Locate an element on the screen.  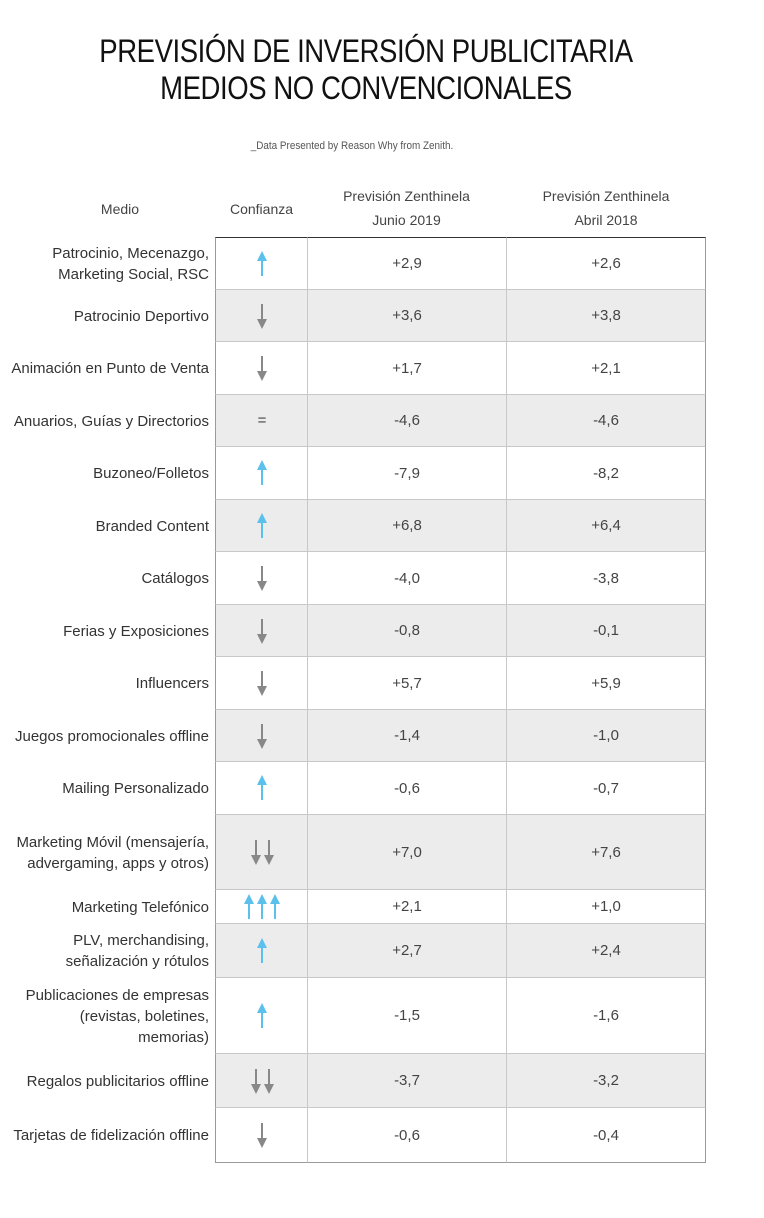
abril-value: -0,7 is located at coordinates (606, 788).